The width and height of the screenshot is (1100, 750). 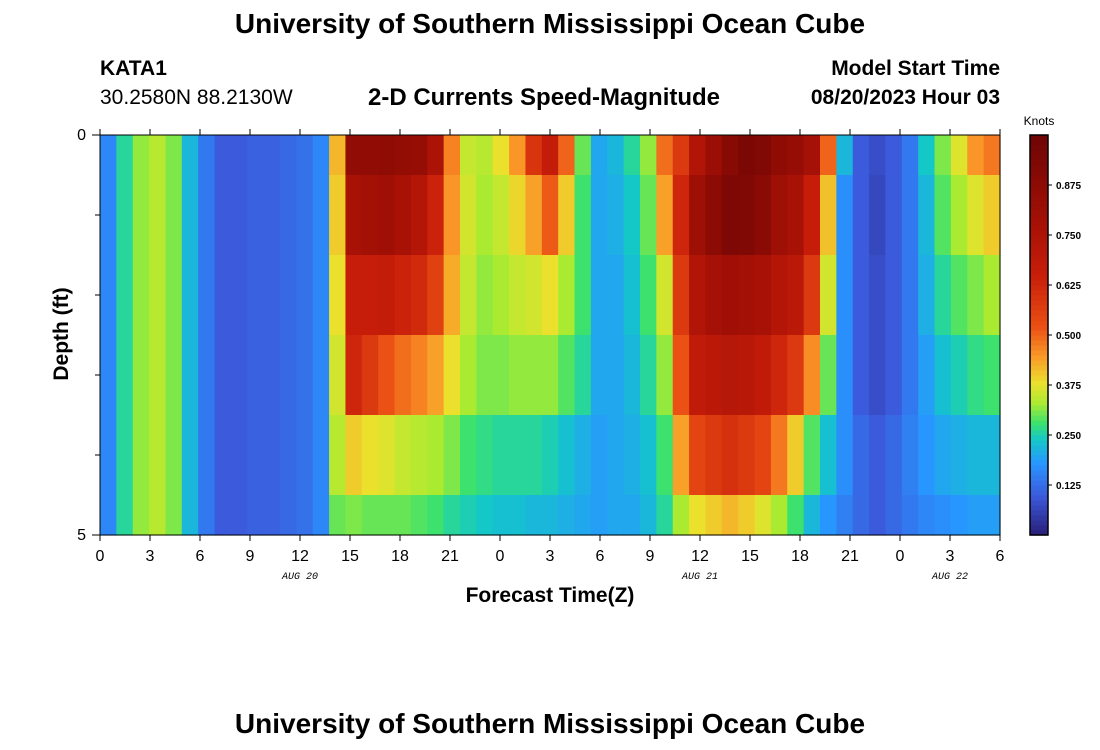 What do you see at coordinates (1068, 486) in the screenshot?
I see `colorbar-tick-label: 0.125` at bounding box center [1068, 486].